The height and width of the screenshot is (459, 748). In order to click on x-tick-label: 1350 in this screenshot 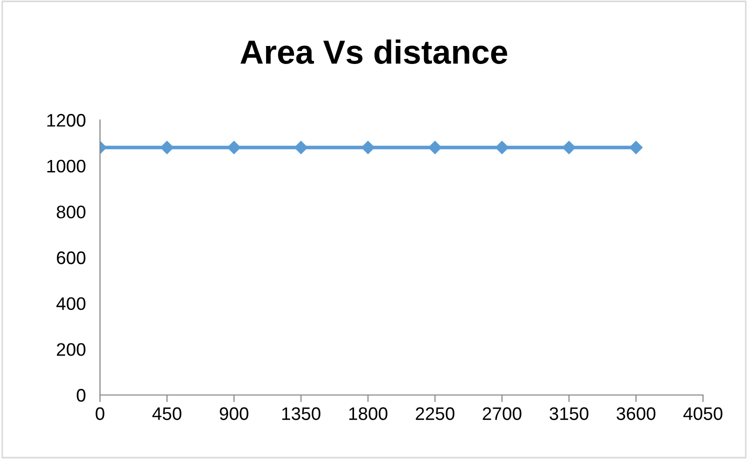, I will do `click(301, 413)`.